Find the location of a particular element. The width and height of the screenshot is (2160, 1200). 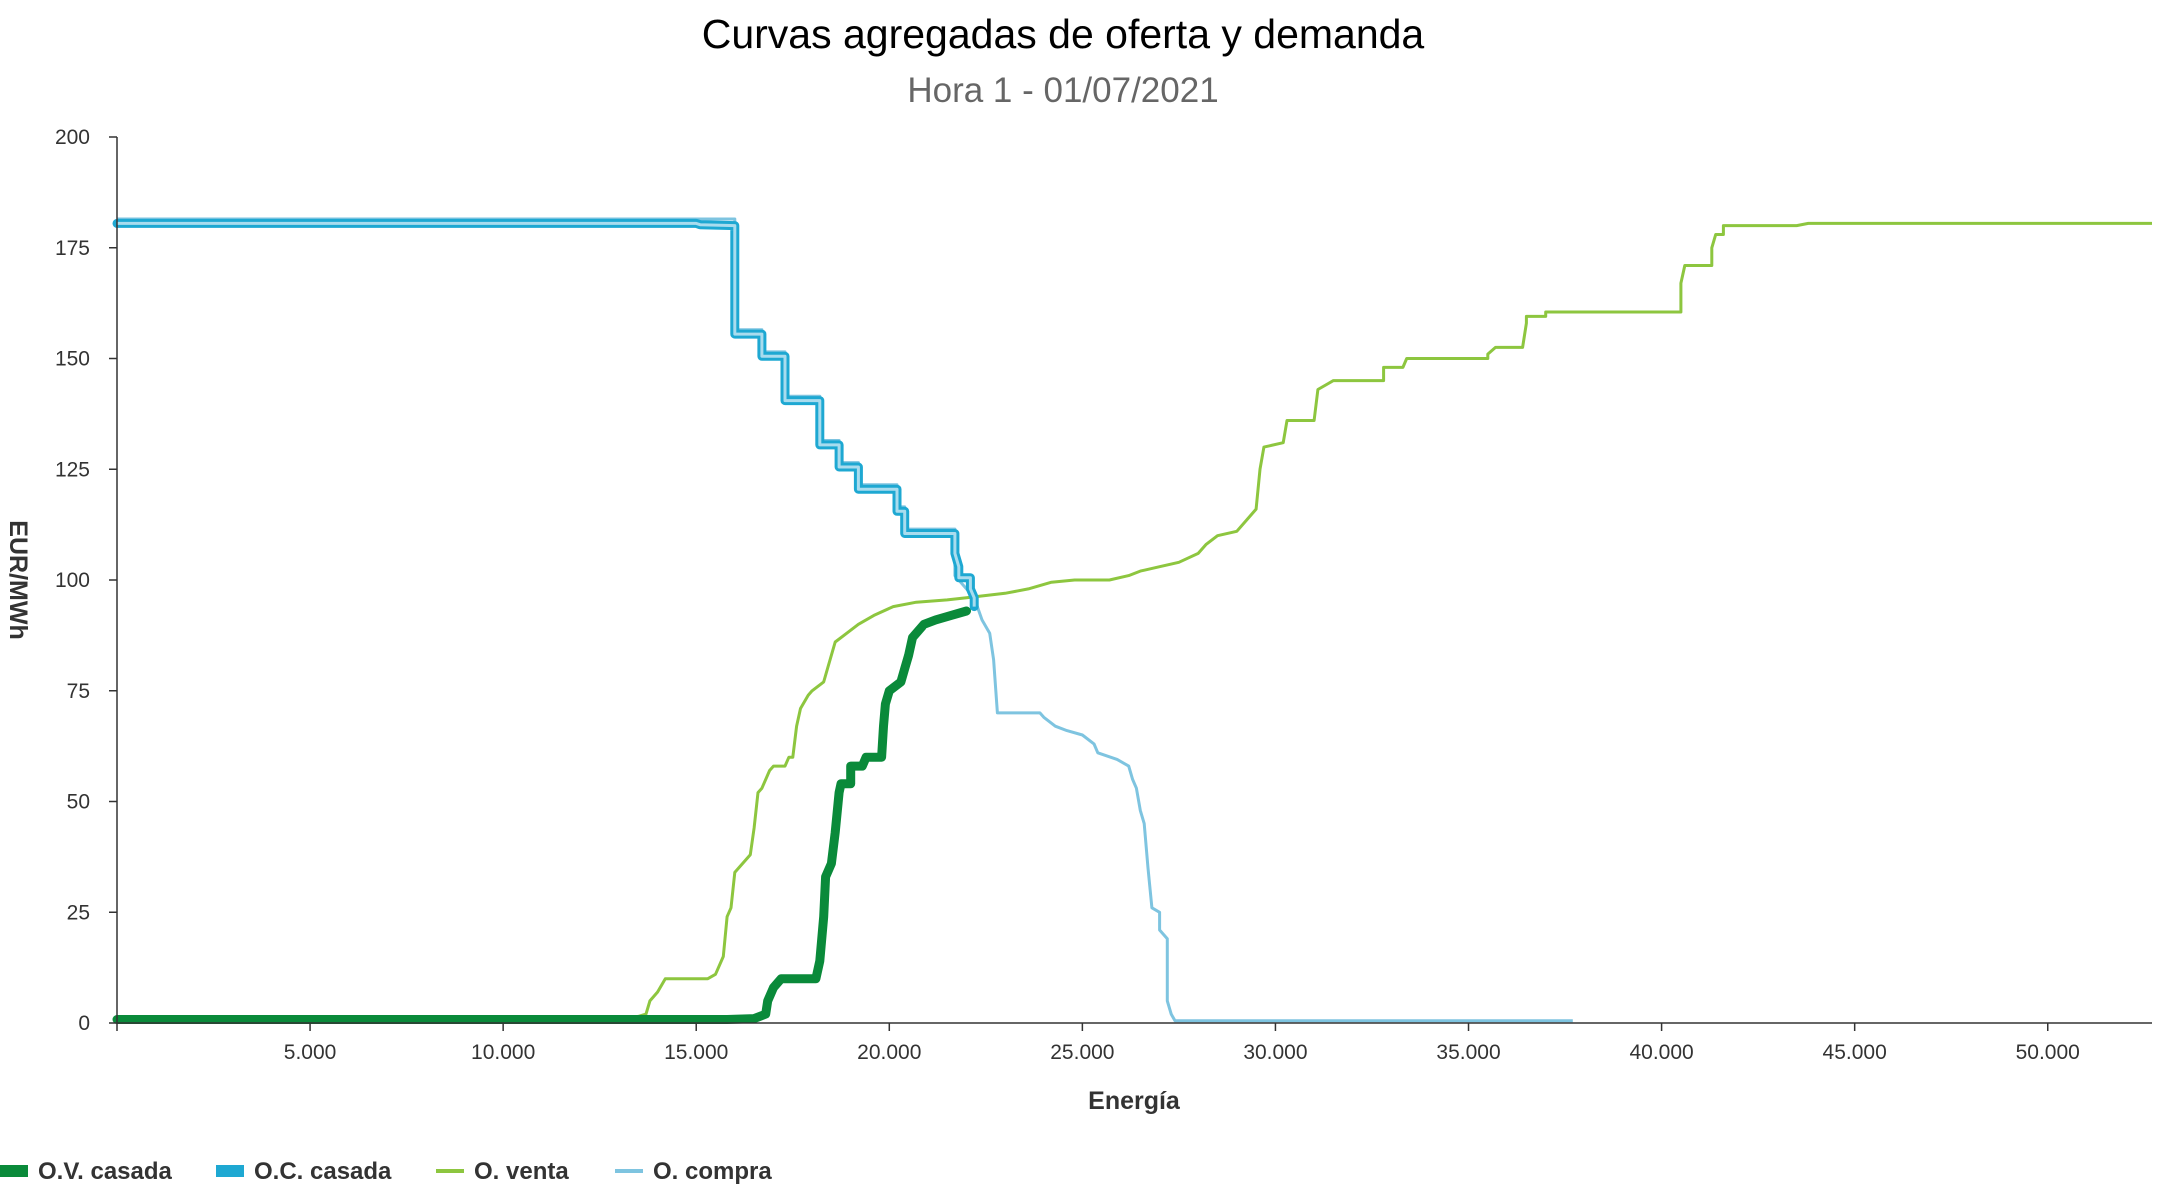

x-axis-title: Energía is located at coordinates (1134, 1101).